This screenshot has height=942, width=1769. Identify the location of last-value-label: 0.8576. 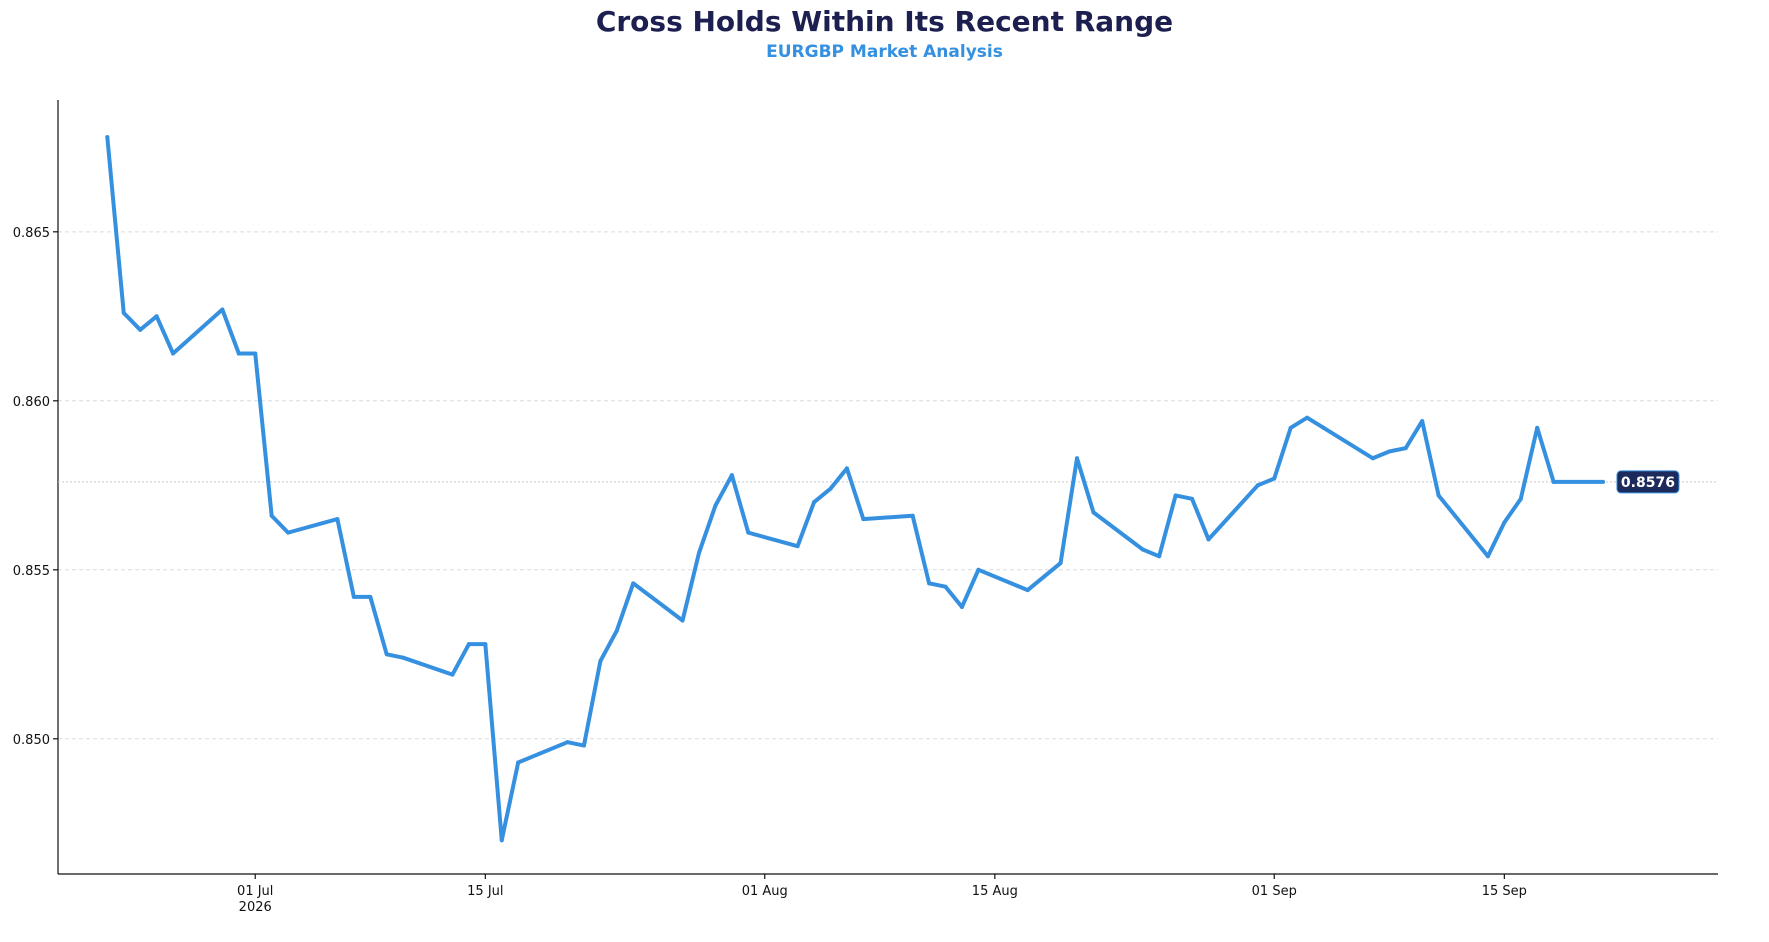
(1648, 483).